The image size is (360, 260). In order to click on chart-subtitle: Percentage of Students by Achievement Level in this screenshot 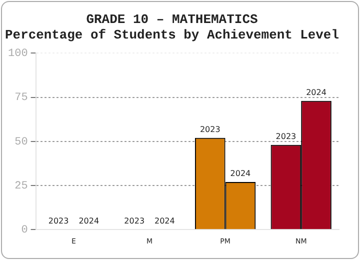, I will do `click(172, 35)`.